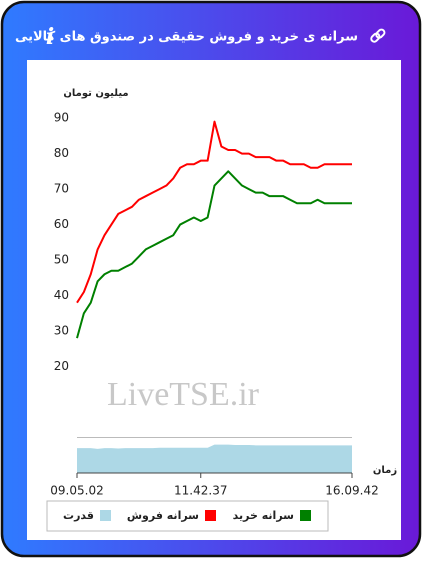  What do you see at coordinates (385, 470) in the screenshot?
I see `x-axis-label: زمان` at bounding box center [385, 470].